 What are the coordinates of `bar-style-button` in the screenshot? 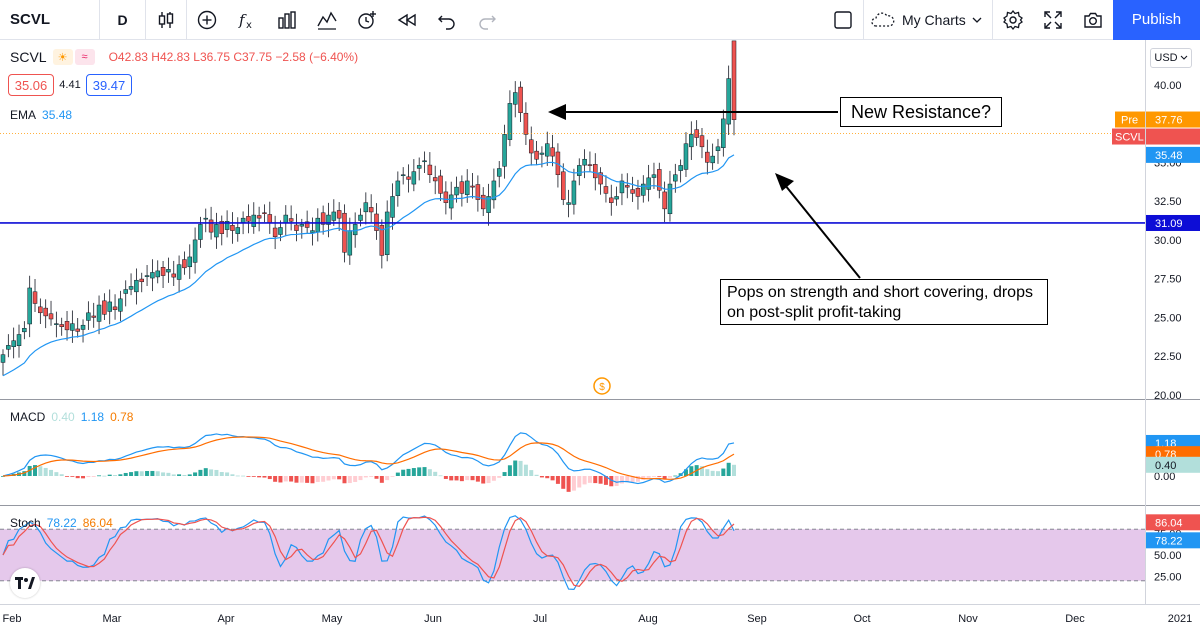 It's located at (166, 20).